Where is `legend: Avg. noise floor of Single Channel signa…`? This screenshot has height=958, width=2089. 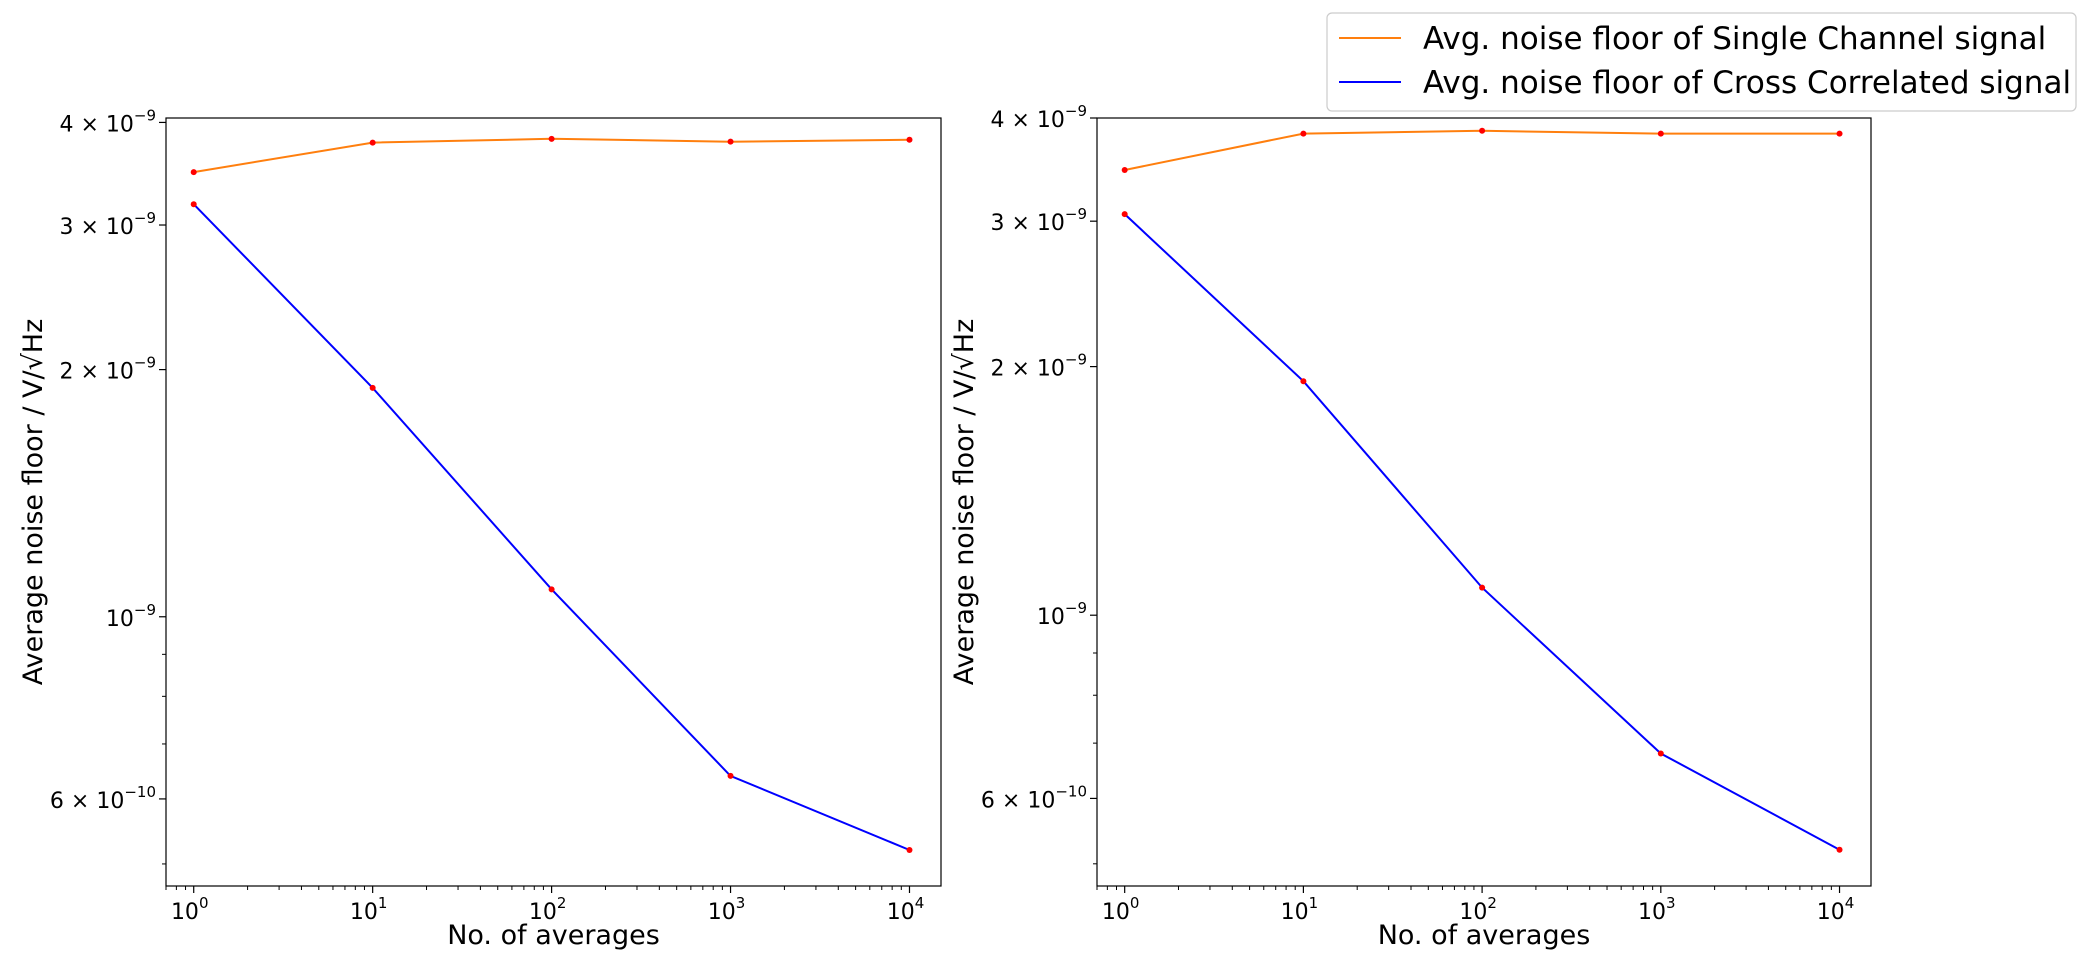
legend: Avg. noise floor of Single Channel signa… is located at coordinates (1701, 62).